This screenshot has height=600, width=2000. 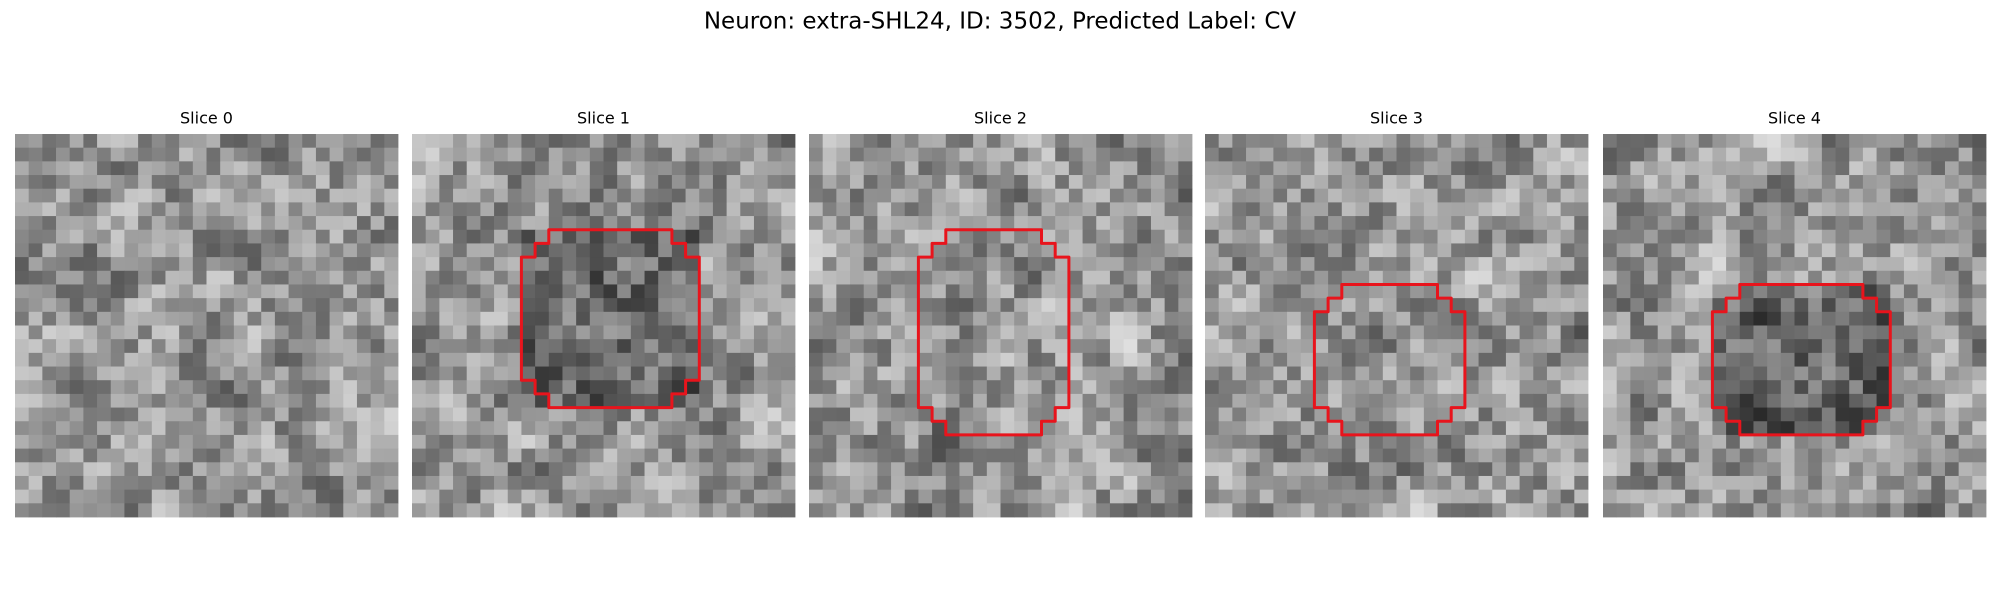 I want to click on panel-label: Slice 1, so click(x=603, y=118).